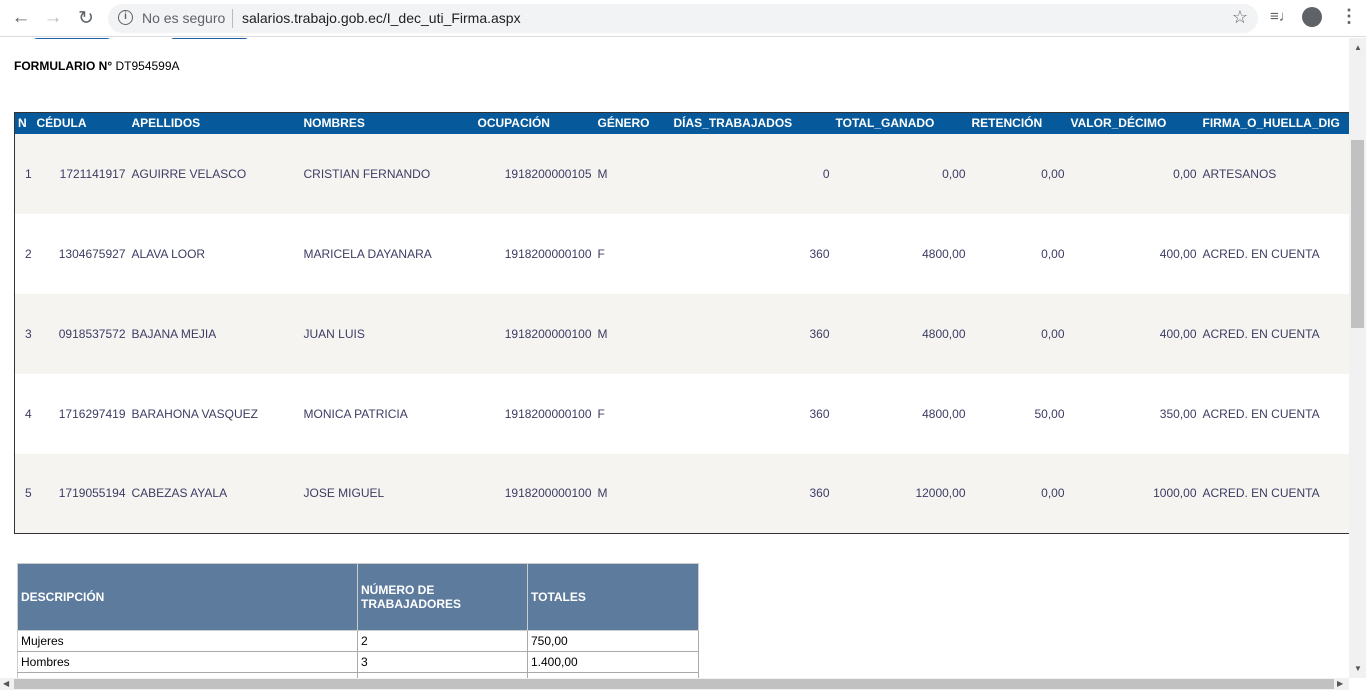  I want to click on summary-row-partial, so click(358, 675).